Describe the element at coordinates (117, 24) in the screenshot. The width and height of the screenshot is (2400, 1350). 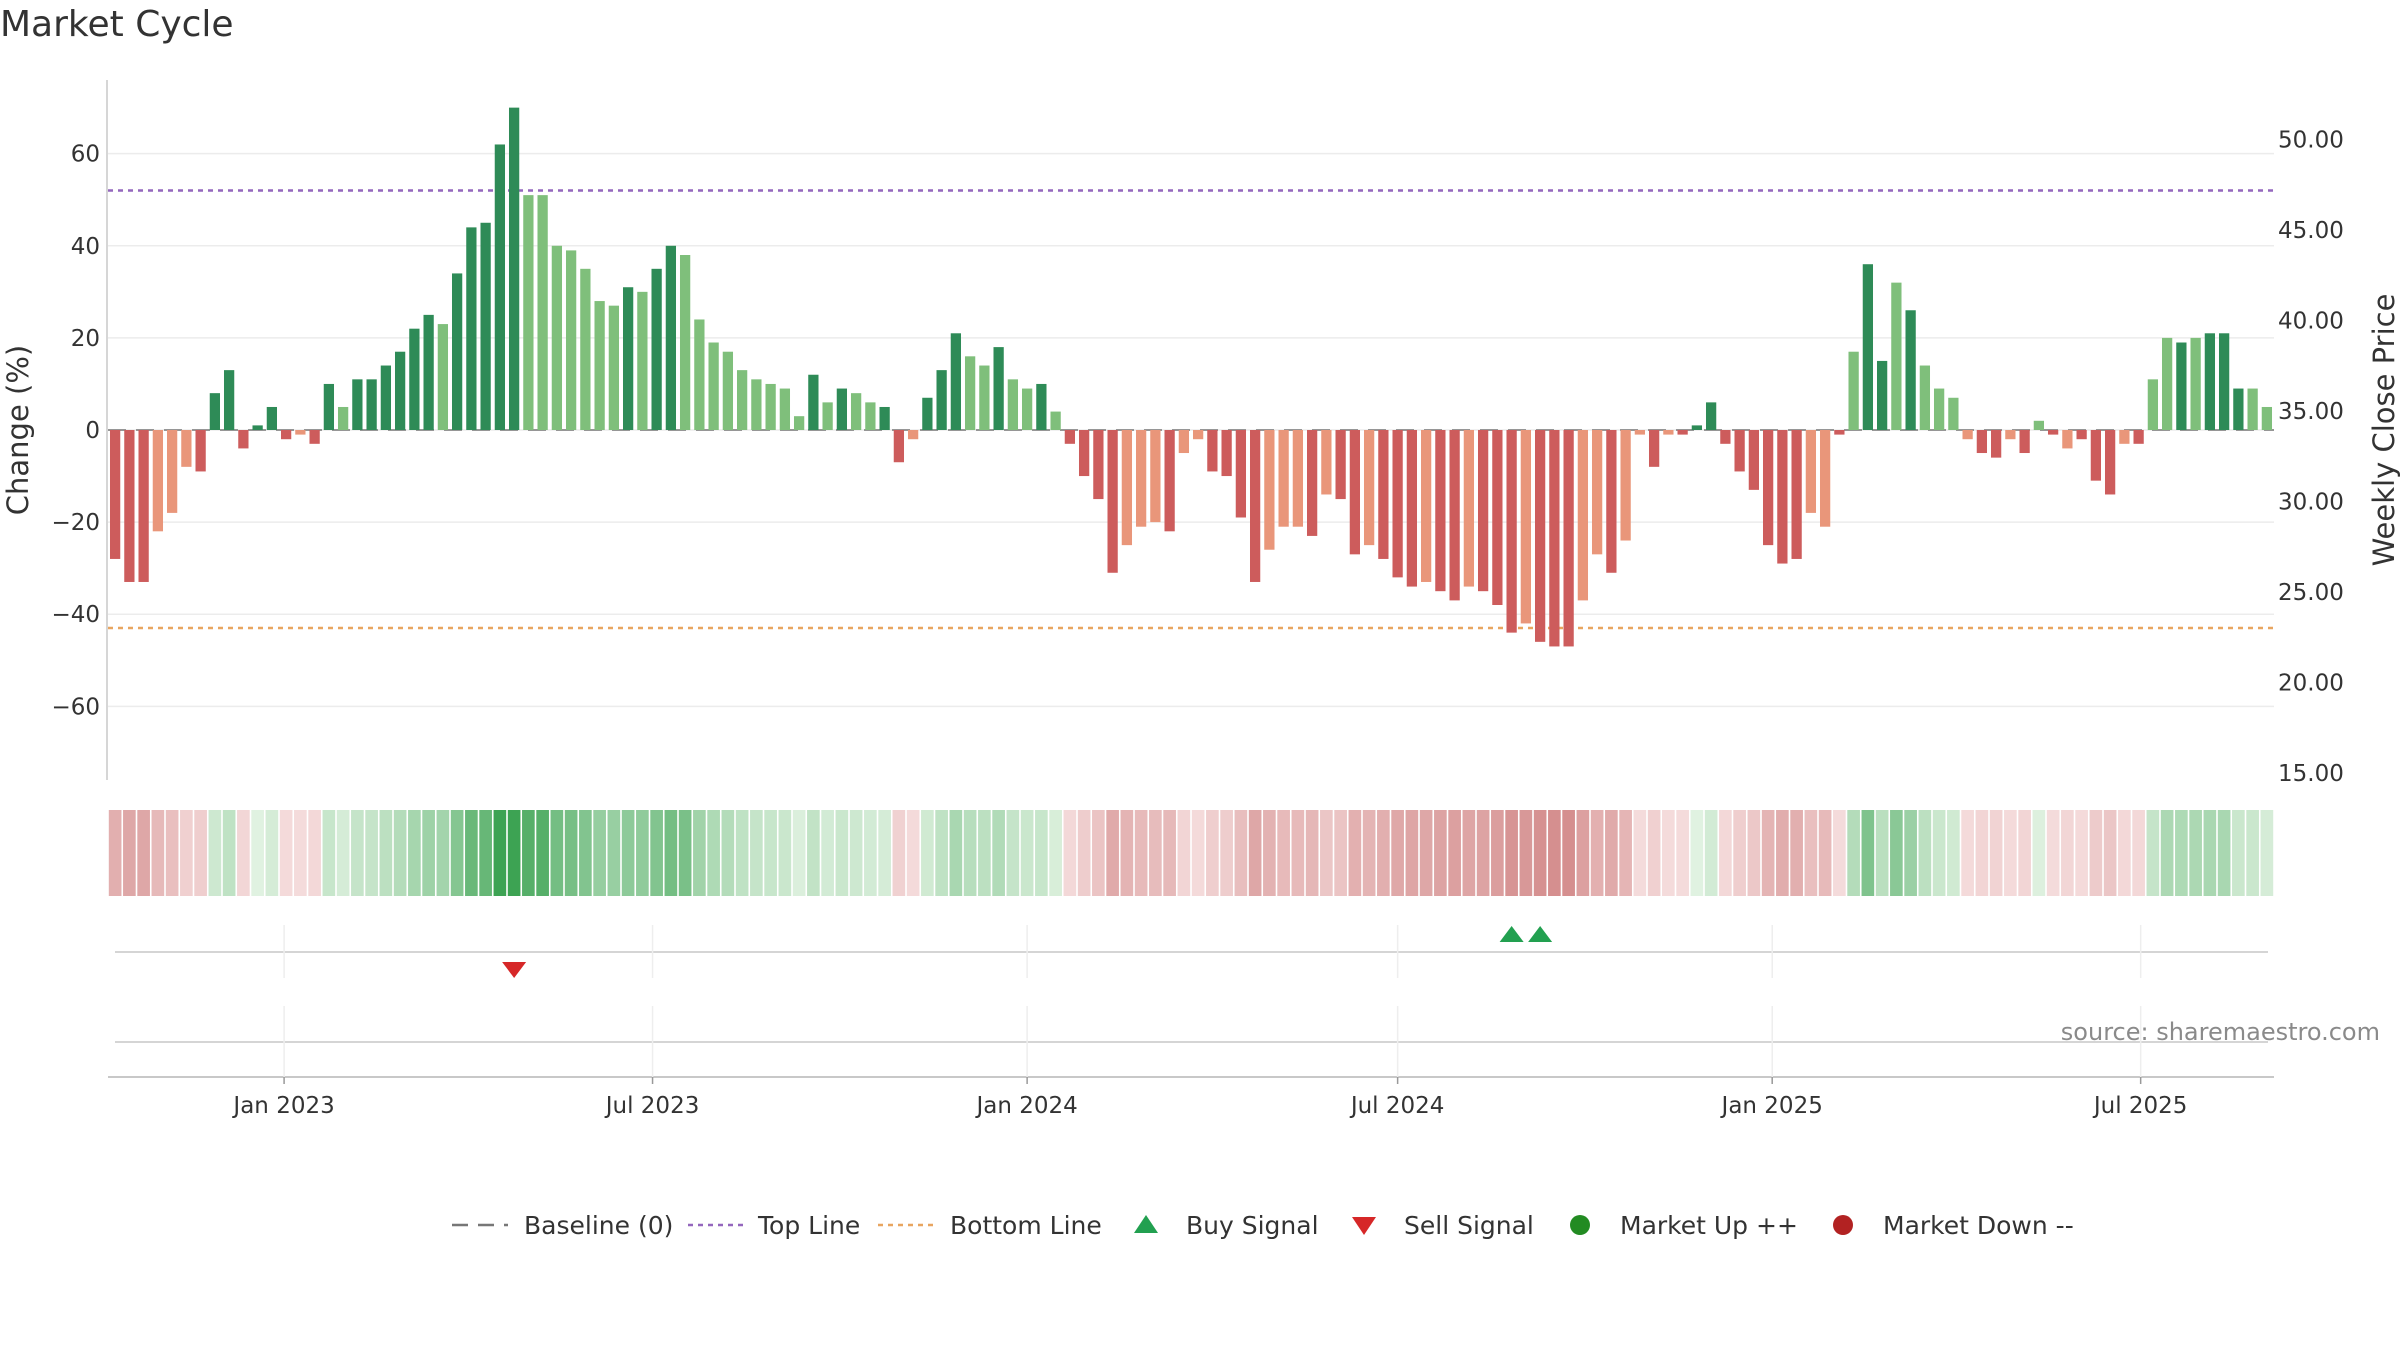
I see `chart-title: Market Cycle` at that location.